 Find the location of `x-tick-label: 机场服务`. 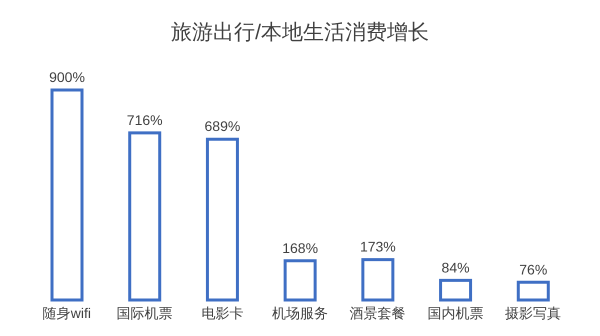

x-tick-label: 机场服务 is located at coordinates (300, 312).